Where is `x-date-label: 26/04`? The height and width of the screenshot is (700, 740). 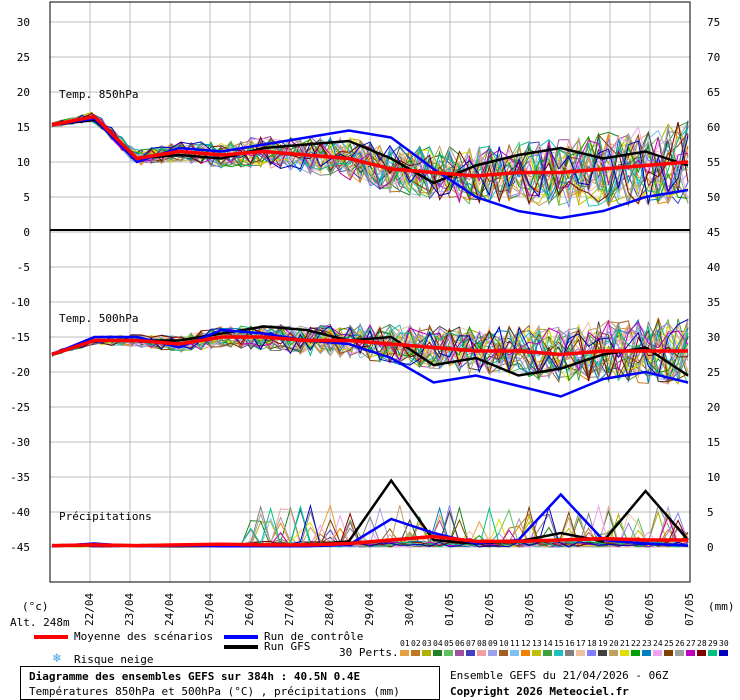 x-date-label: 26/04 is located at coordinates (249, 609).